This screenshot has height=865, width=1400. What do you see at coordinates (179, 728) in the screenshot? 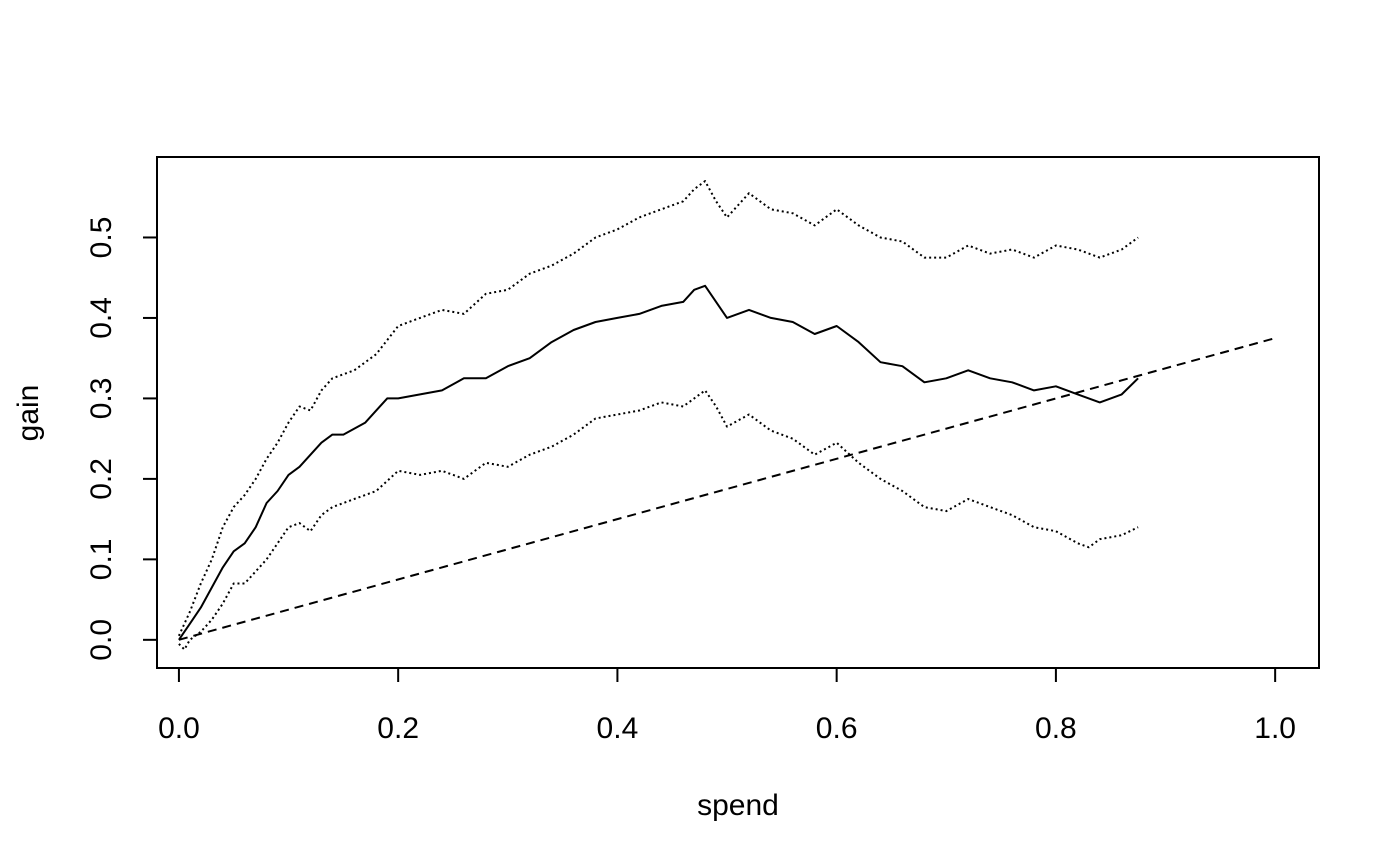
I see `x-tick-label: 0.0` at bounding box center [179, 728].